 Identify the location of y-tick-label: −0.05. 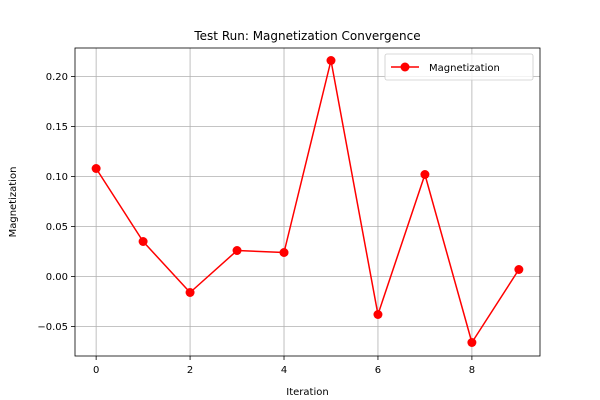
(52, 327).